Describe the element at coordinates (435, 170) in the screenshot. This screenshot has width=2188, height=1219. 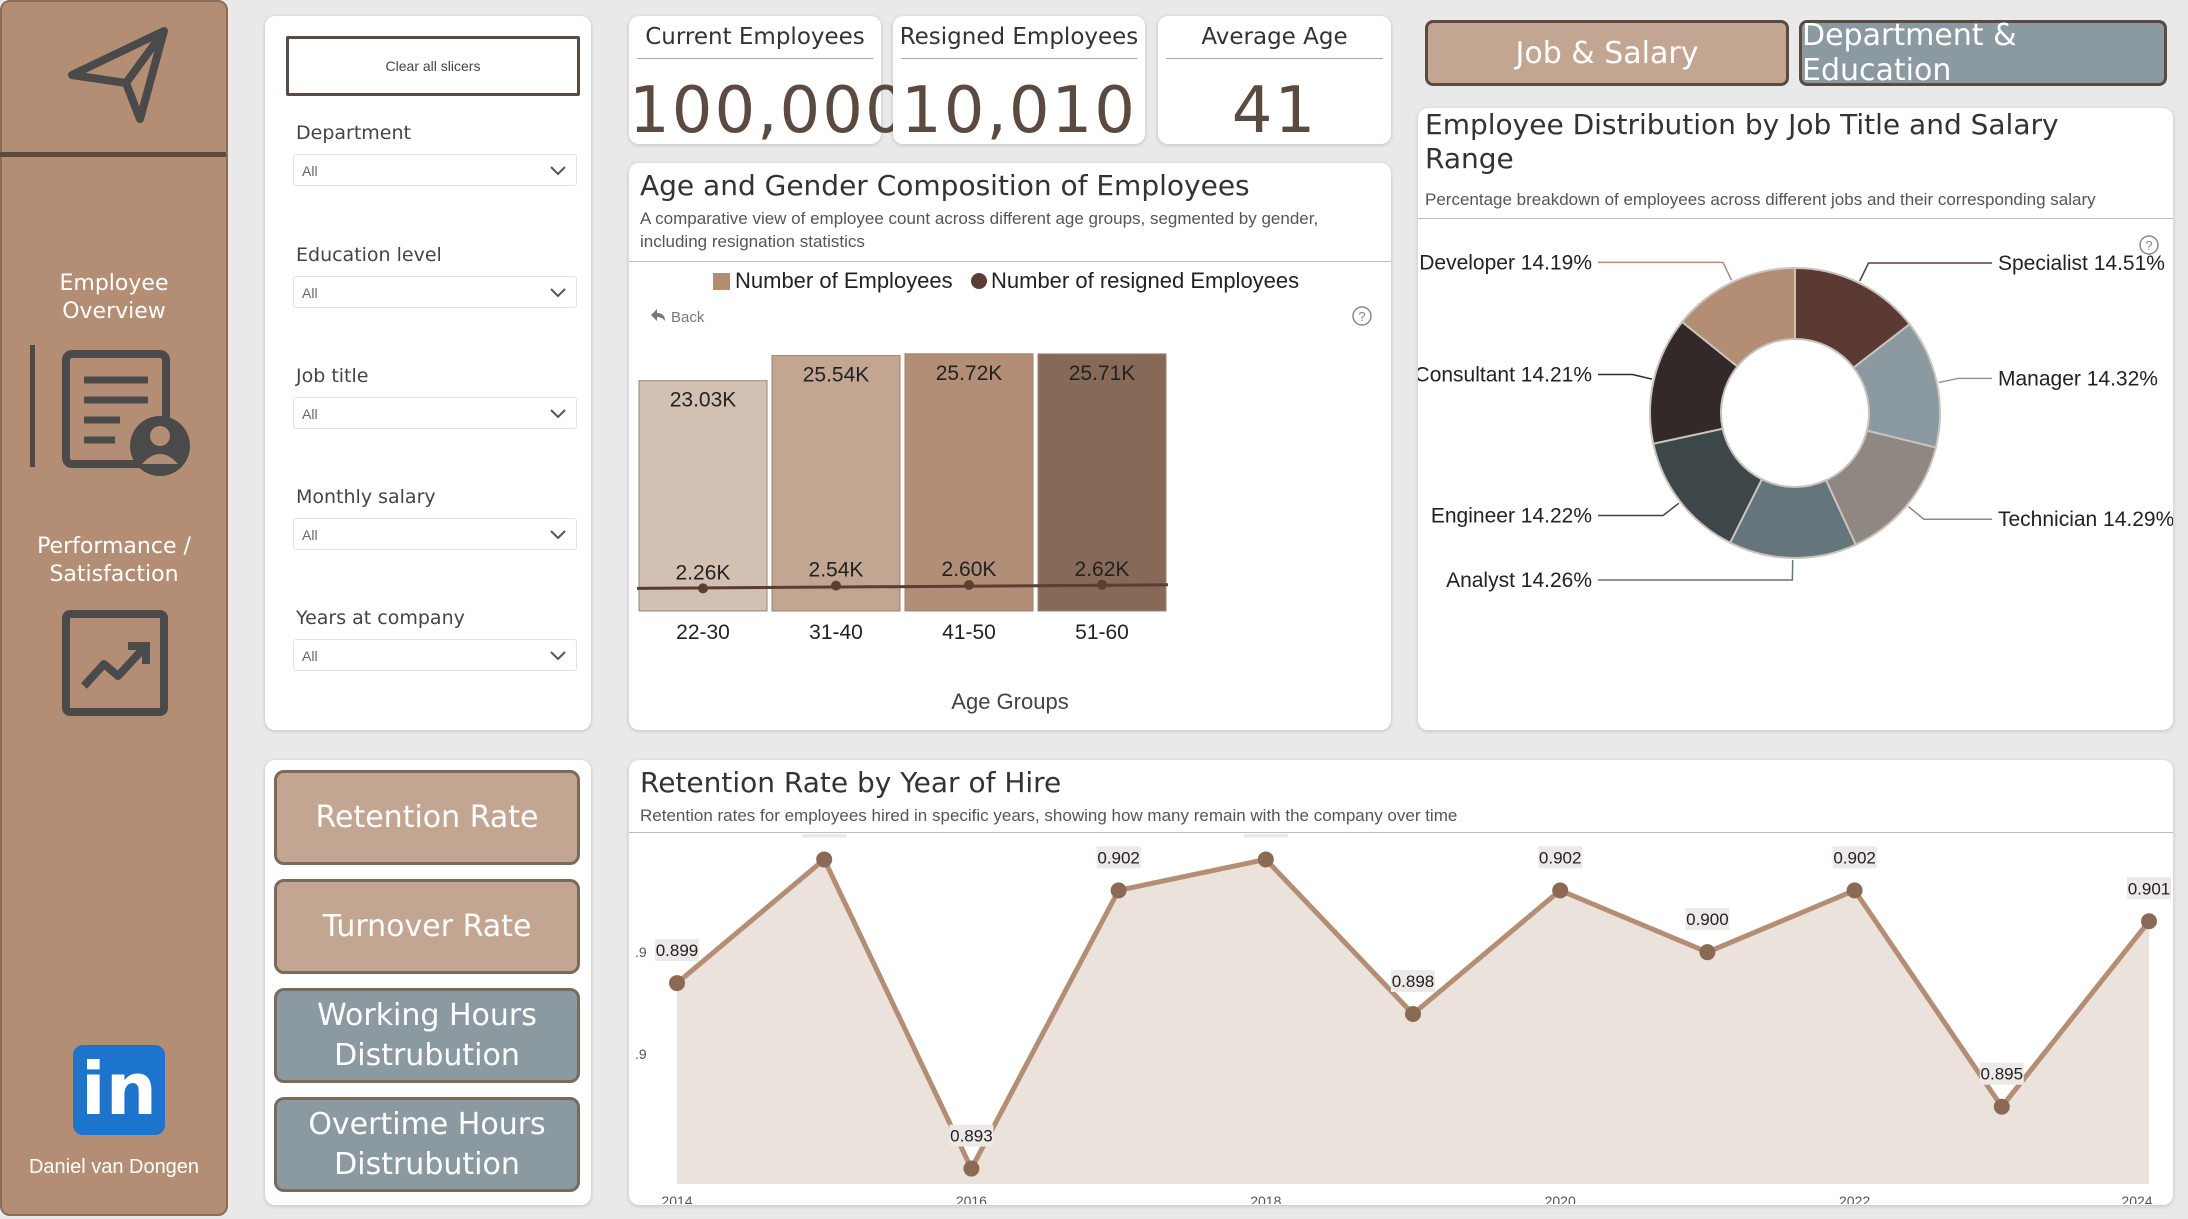
I see `department-dropdown: All` at that location.